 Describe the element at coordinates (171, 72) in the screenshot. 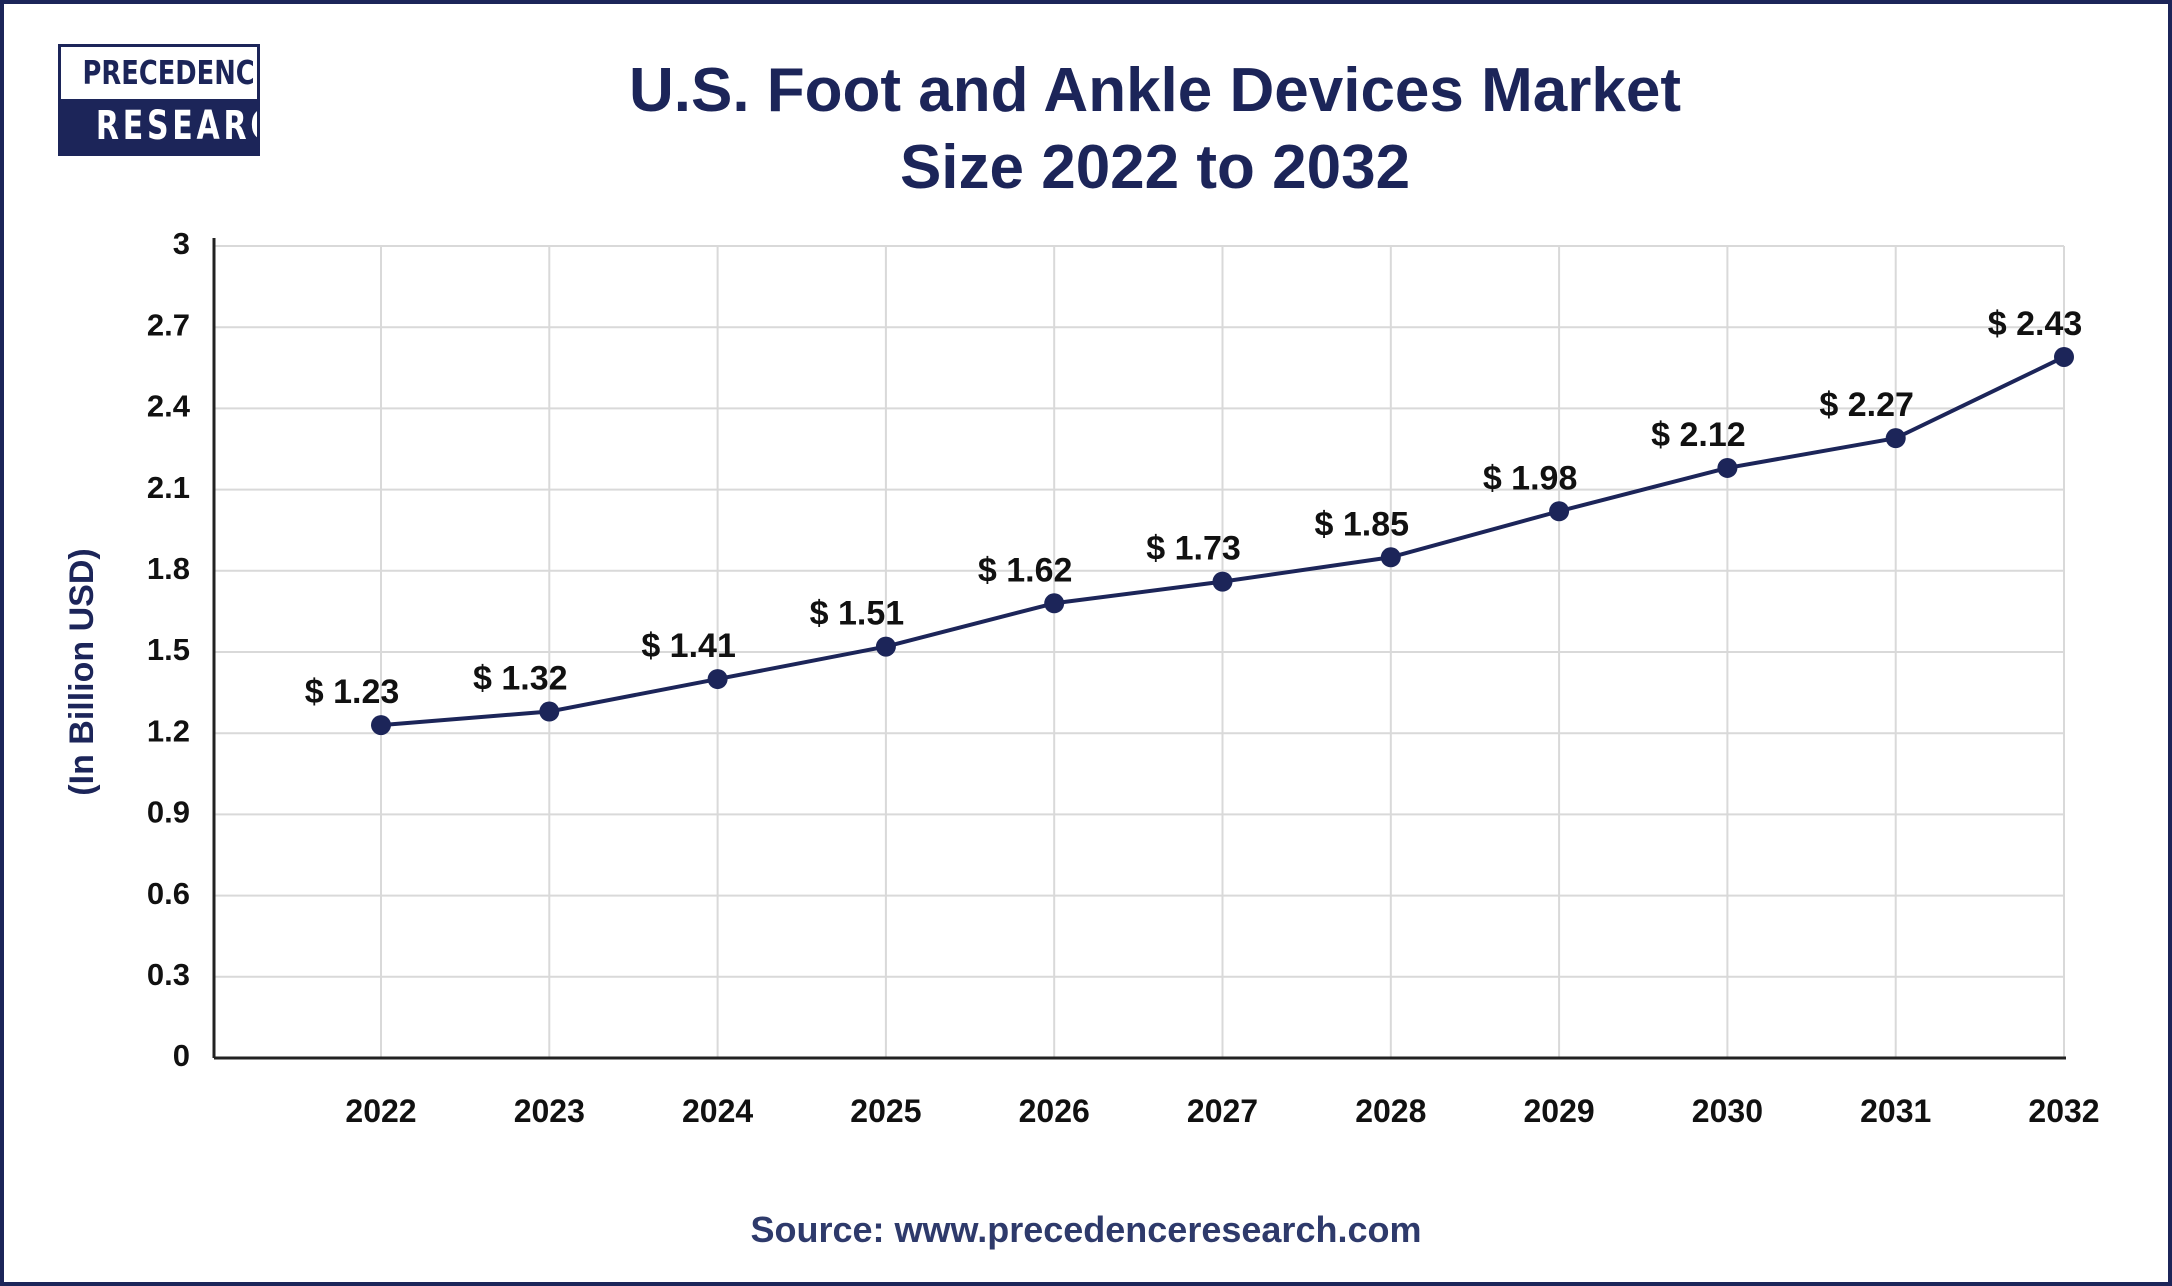

I see `logo-line-precedence: PRECEDENCE` at that location.